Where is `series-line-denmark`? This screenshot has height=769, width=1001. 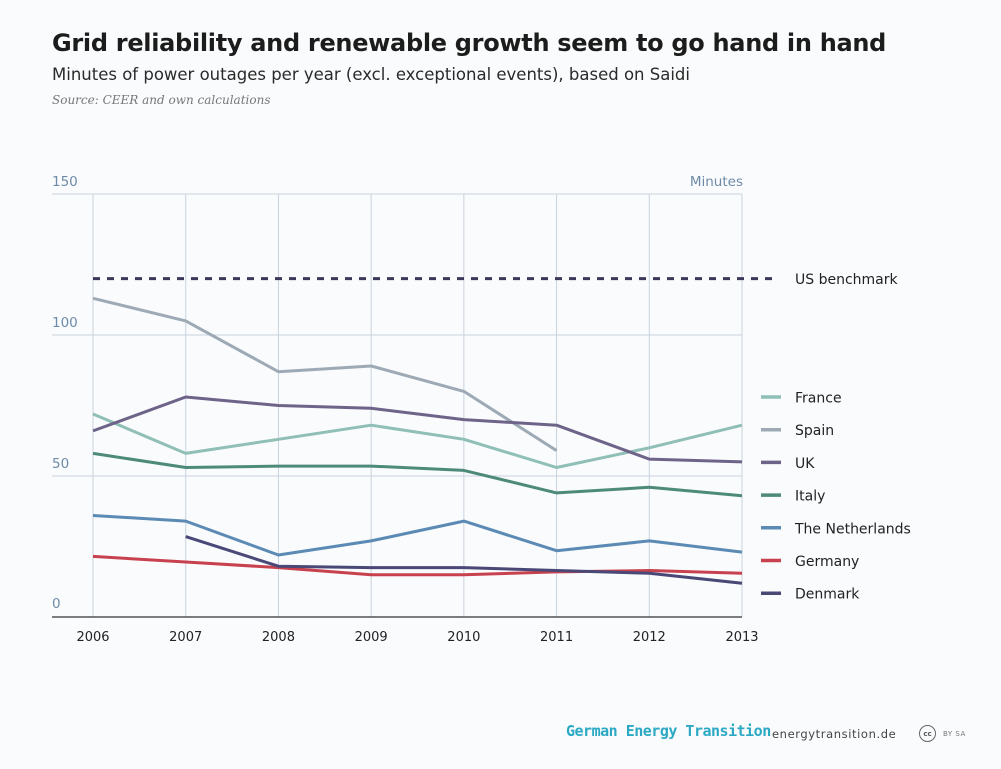 series-line-denmark is located at coordinates (464, 560).